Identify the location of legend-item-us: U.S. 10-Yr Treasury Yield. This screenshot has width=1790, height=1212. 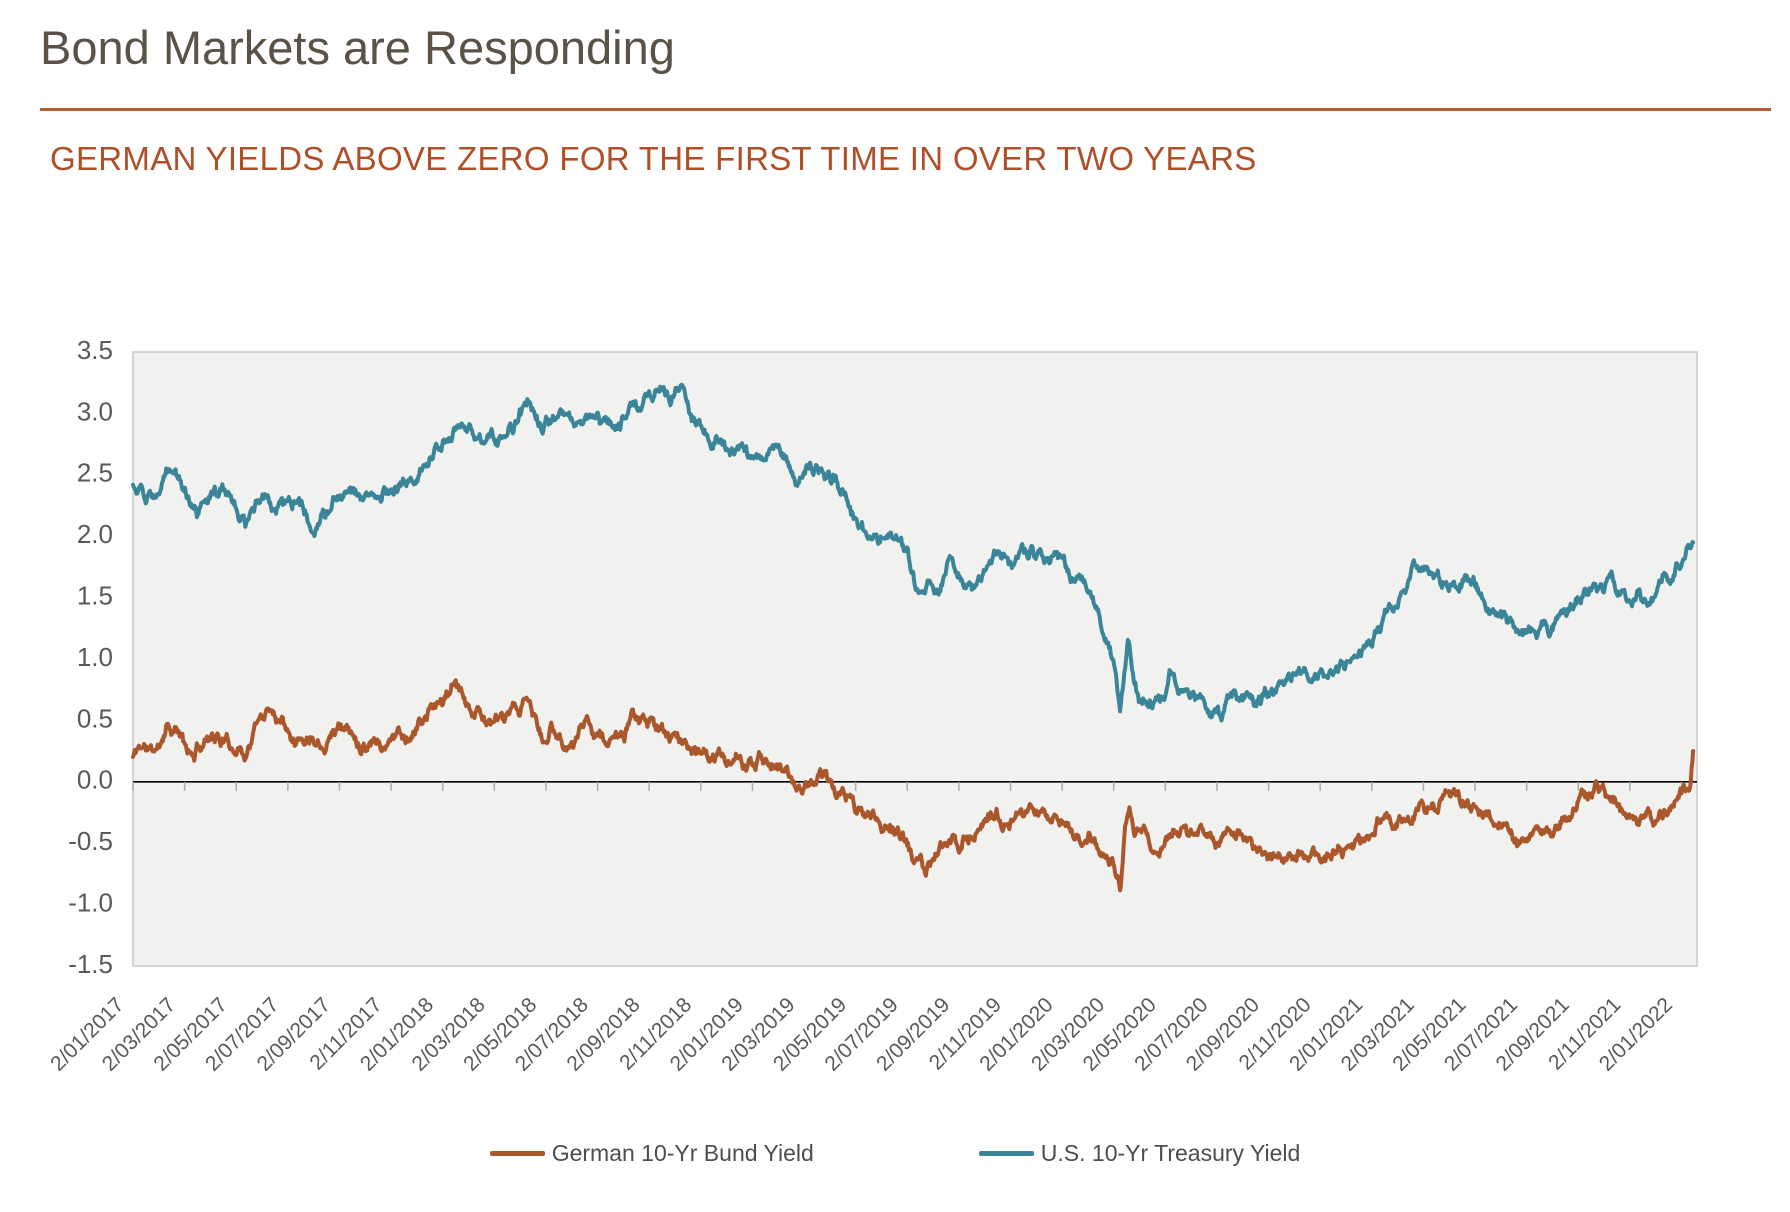
(1139, 1153).